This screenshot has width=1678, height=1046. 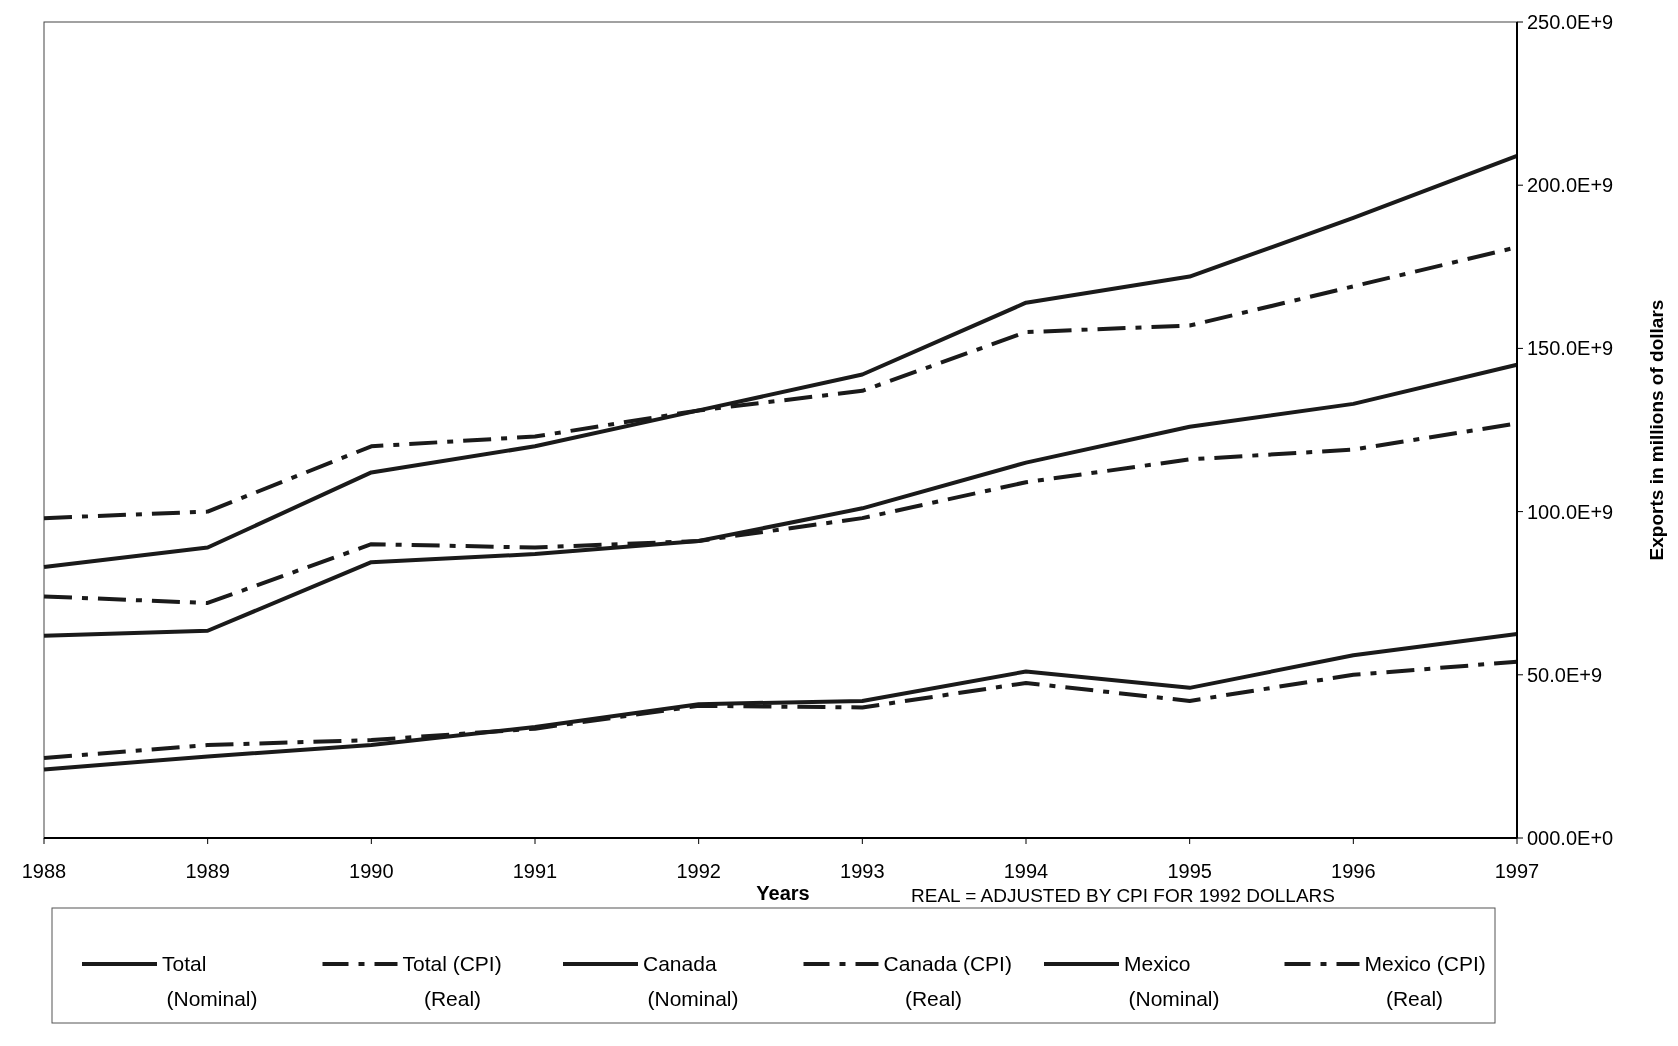 What do you see at coordinates (1656, 430) in the screenshot?
I see `y-axis-title: Exports in millions of dollars` at bounding box center [1656, 430].